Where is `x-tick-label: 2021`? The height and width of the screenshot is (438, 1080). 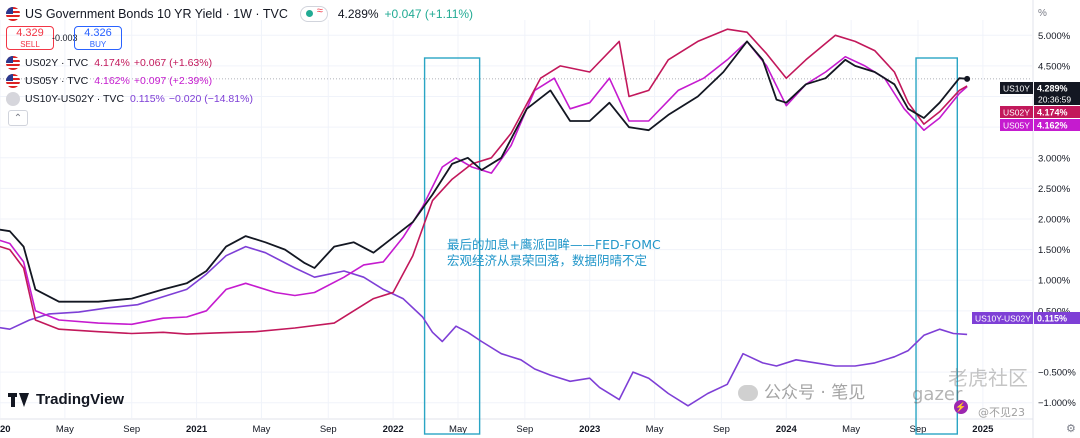 x-tick-label: 2021 is located at coordinates (197, 429).